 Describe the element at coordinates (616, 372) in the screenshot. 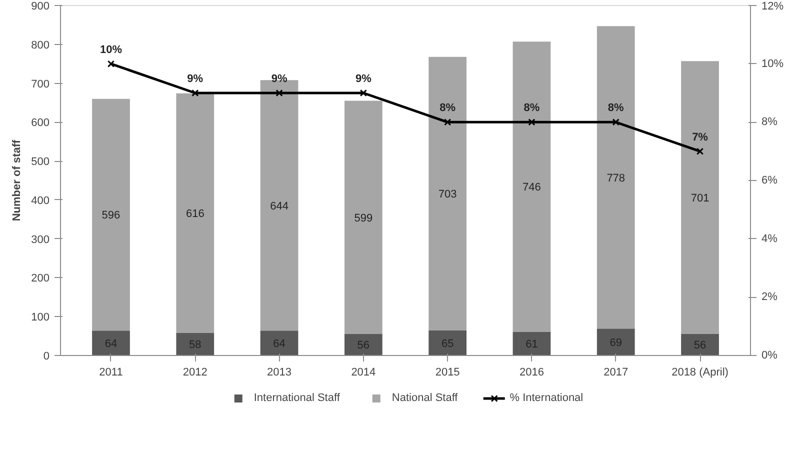

I see `x-tick-label: 2017` at that location.